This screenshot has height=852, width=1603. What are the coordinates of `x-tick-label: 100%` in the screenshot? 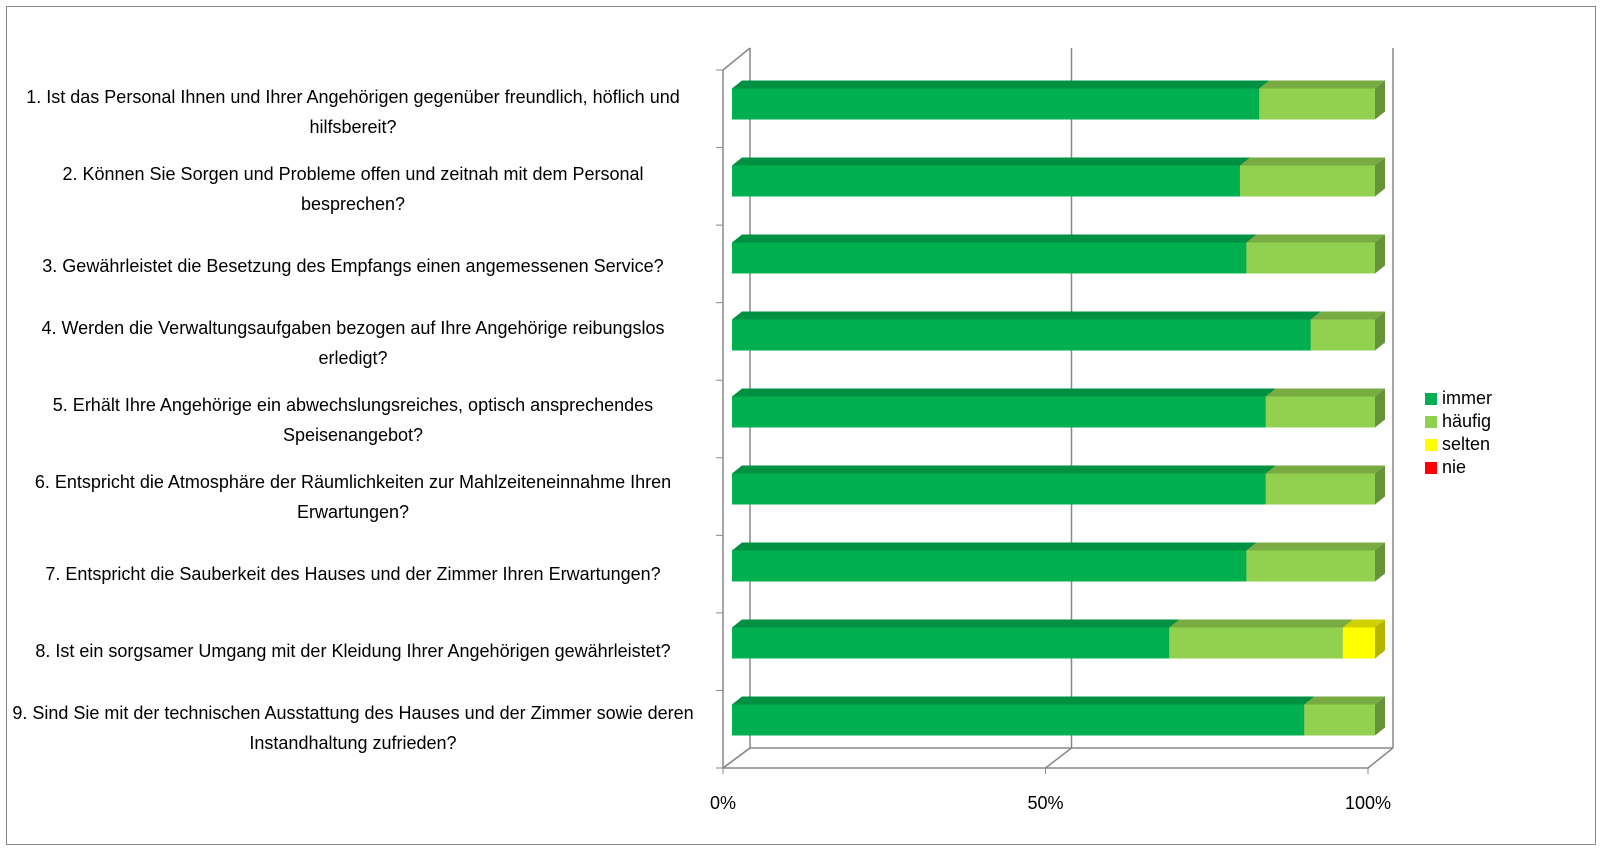 It's located at (1368, 803).